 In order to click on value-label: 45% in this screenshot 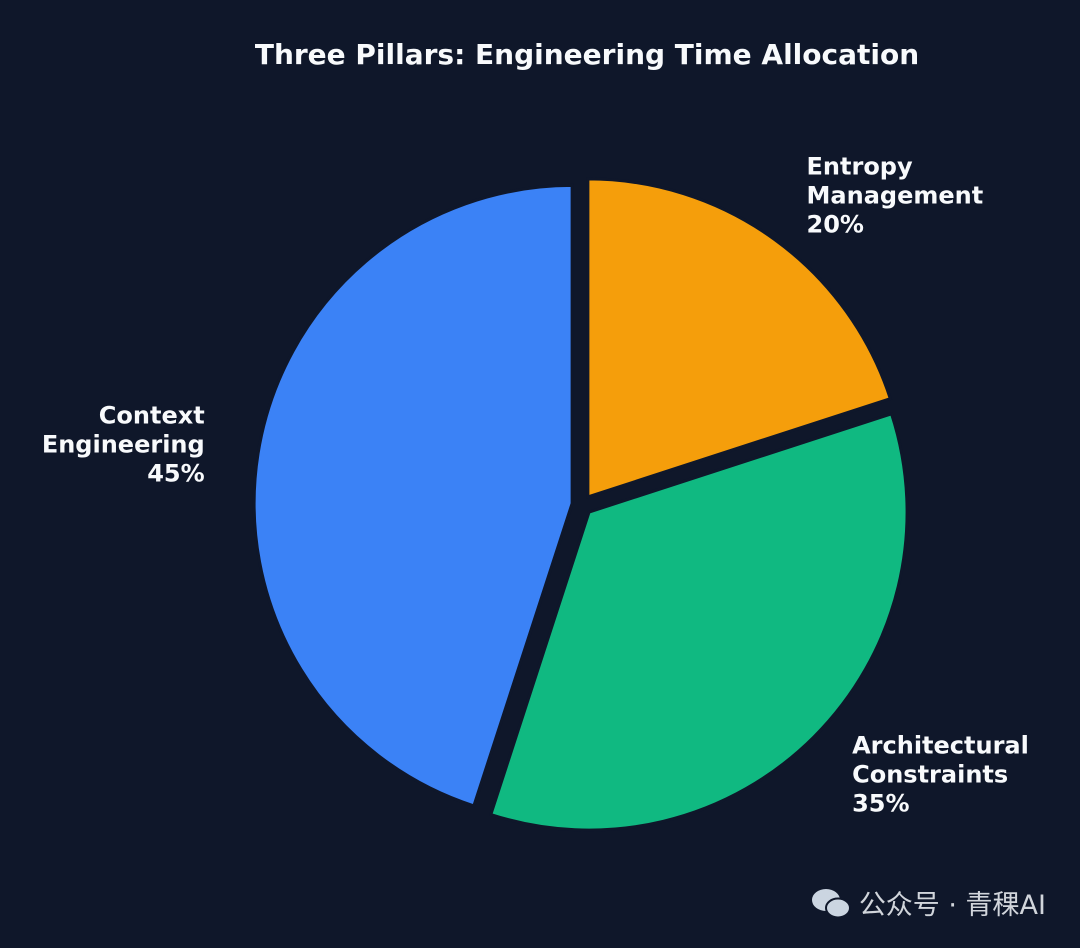, I will do `click(176, 473)`.